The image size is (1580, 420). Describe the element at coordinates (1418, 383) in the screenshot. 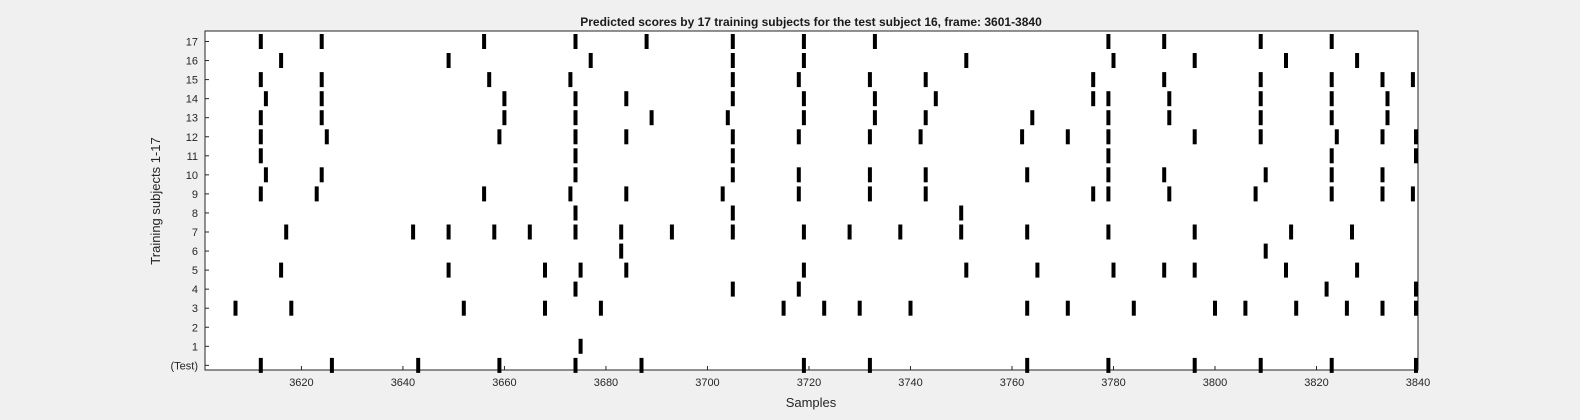

I see `x-tick-label: 3840` at that location.